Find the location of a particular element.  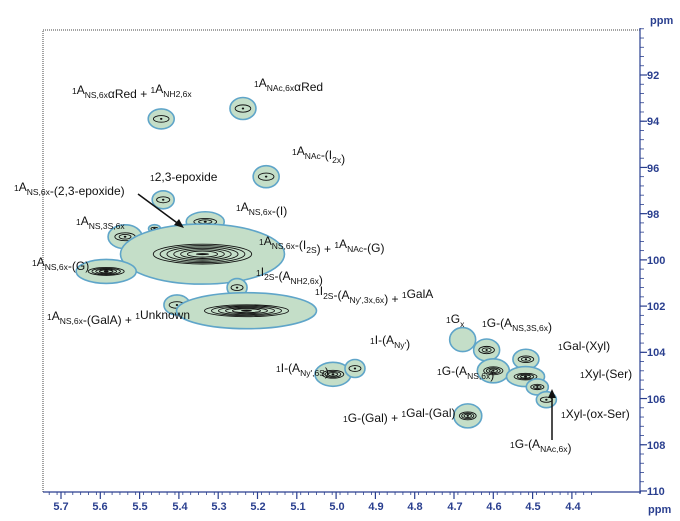

y-tick-label: 100 is located at coordinates (656, 261).